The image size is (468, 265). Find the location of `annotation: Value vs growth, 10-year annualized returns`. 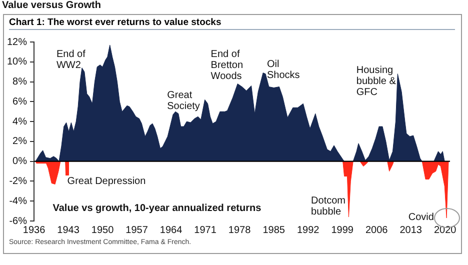

annotation: Value vs growth, 10-year annualized returns is located at coordinates (157, 208).